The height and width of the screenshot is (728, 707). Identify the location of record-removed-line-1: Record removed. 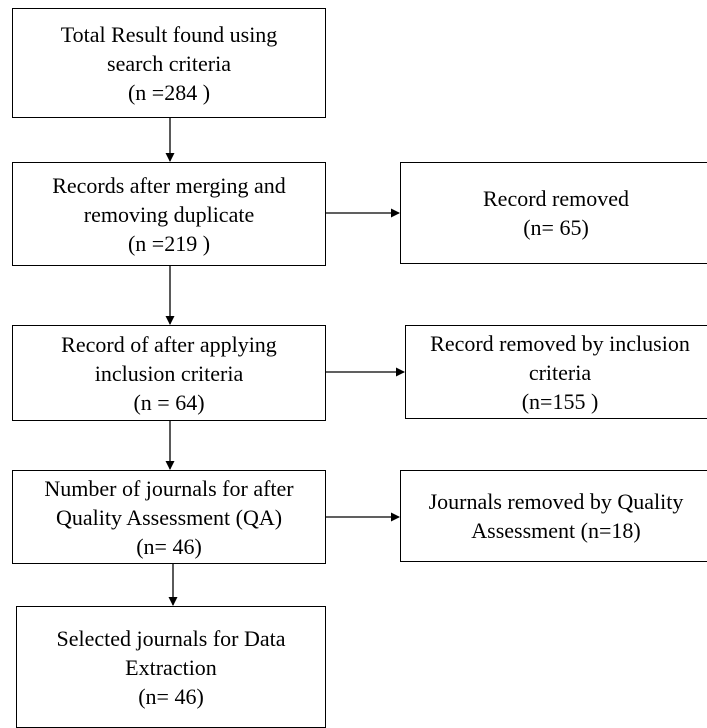
(556, 198).